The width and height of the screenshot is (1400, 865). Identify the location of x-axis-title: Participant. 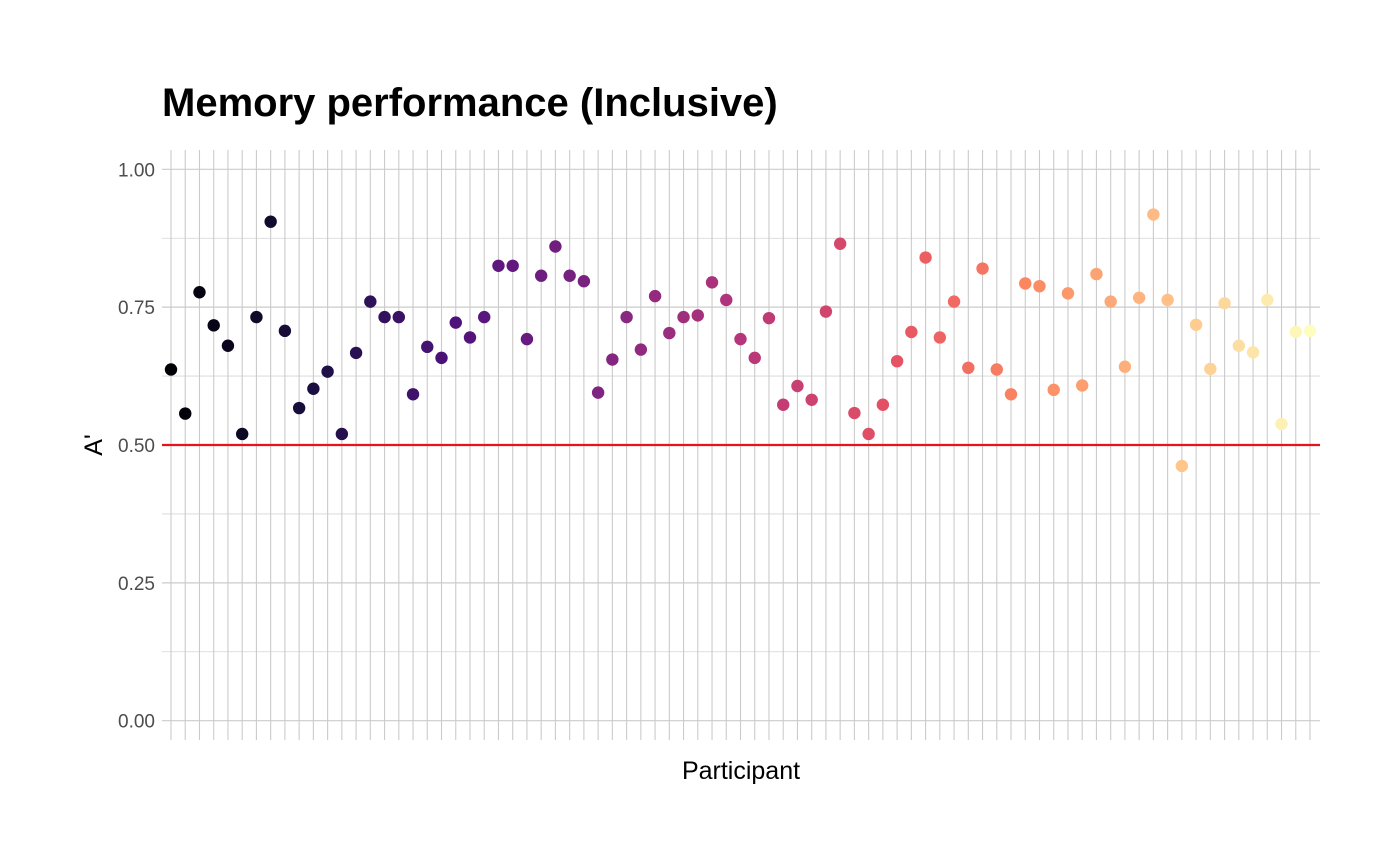
(741, 771).